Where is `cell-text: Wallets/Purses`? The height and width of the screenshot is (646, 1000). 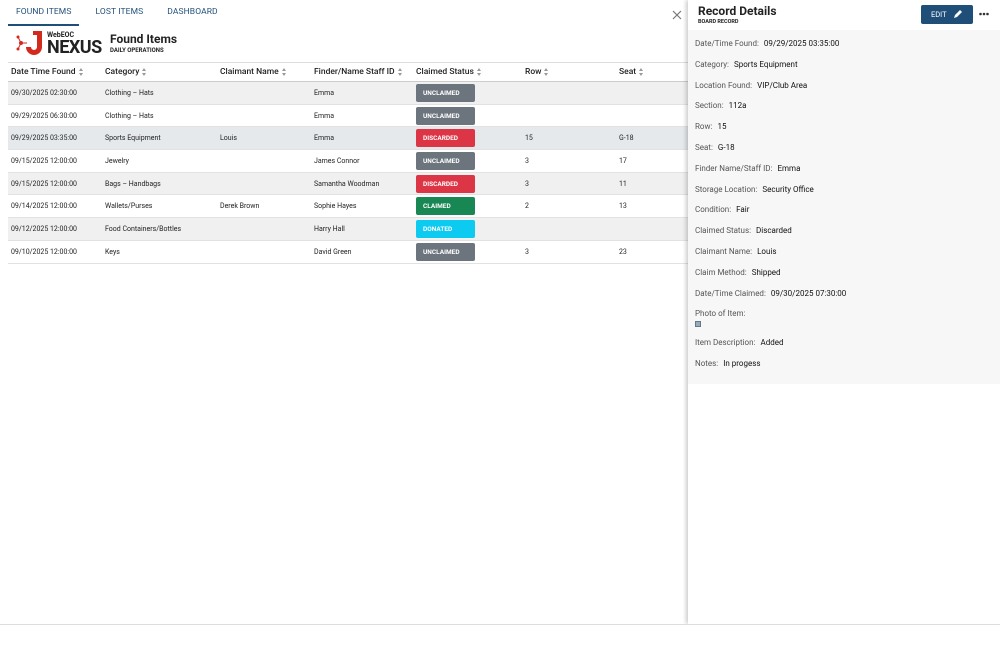
cell-text: Wallets/Purses is located at coordinates (129, 206).